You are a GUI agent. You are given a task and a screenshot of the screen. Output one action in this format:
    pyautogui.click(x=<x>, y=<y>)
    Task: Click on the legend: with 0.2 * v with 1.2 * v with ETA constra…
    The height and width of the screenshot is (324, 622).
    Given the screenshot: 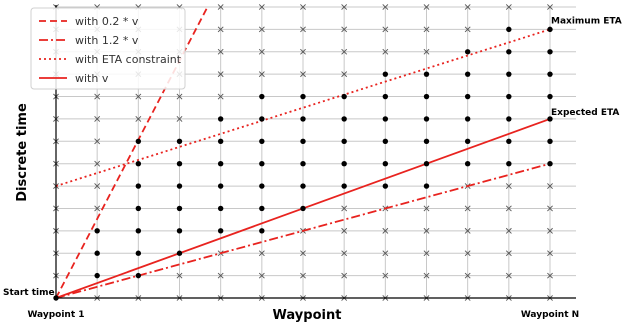 What is the action you would take?
    pyautogui.click(x=108, y=48)
    